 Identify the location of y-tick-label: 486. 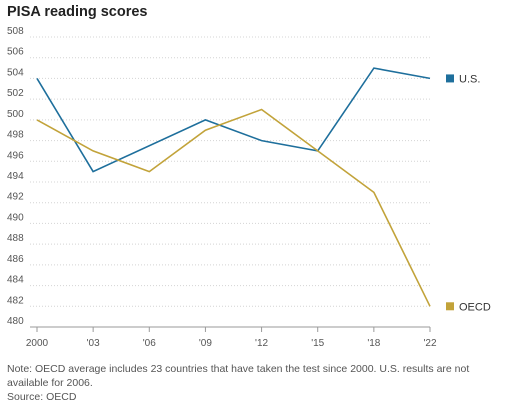
(15, 259).